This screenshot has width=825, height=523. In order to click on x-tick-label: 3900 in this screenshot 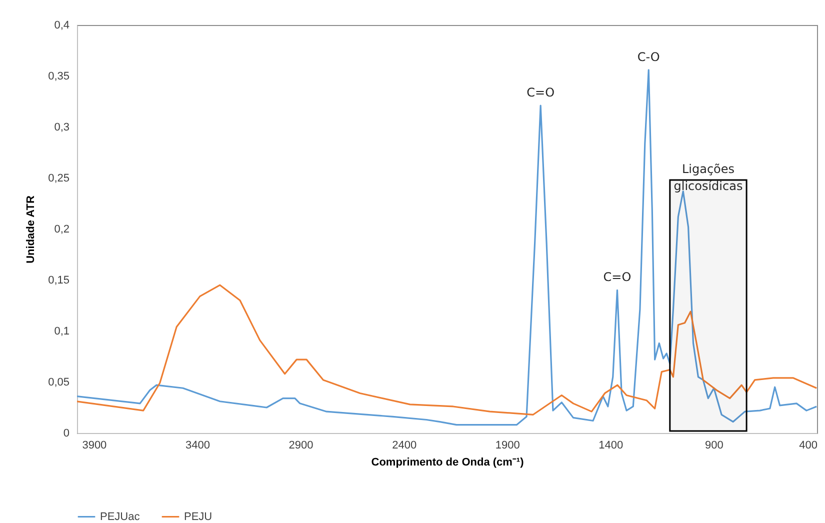, I will do `click(94, 446)`.